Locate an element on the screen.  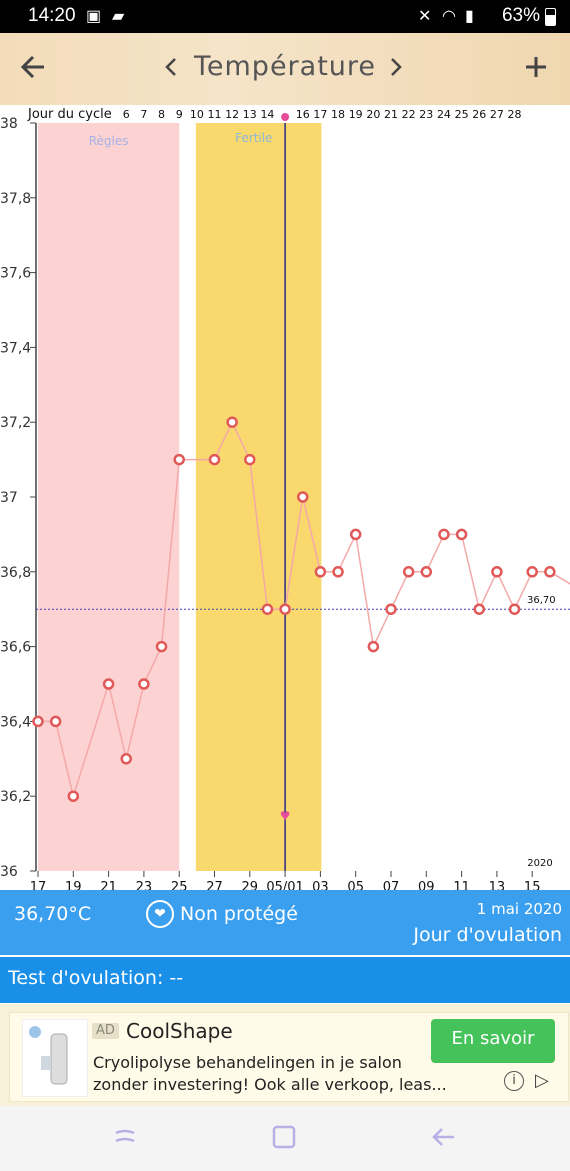
y-tick-label: 37,8 is located at coordinates (15, 199).